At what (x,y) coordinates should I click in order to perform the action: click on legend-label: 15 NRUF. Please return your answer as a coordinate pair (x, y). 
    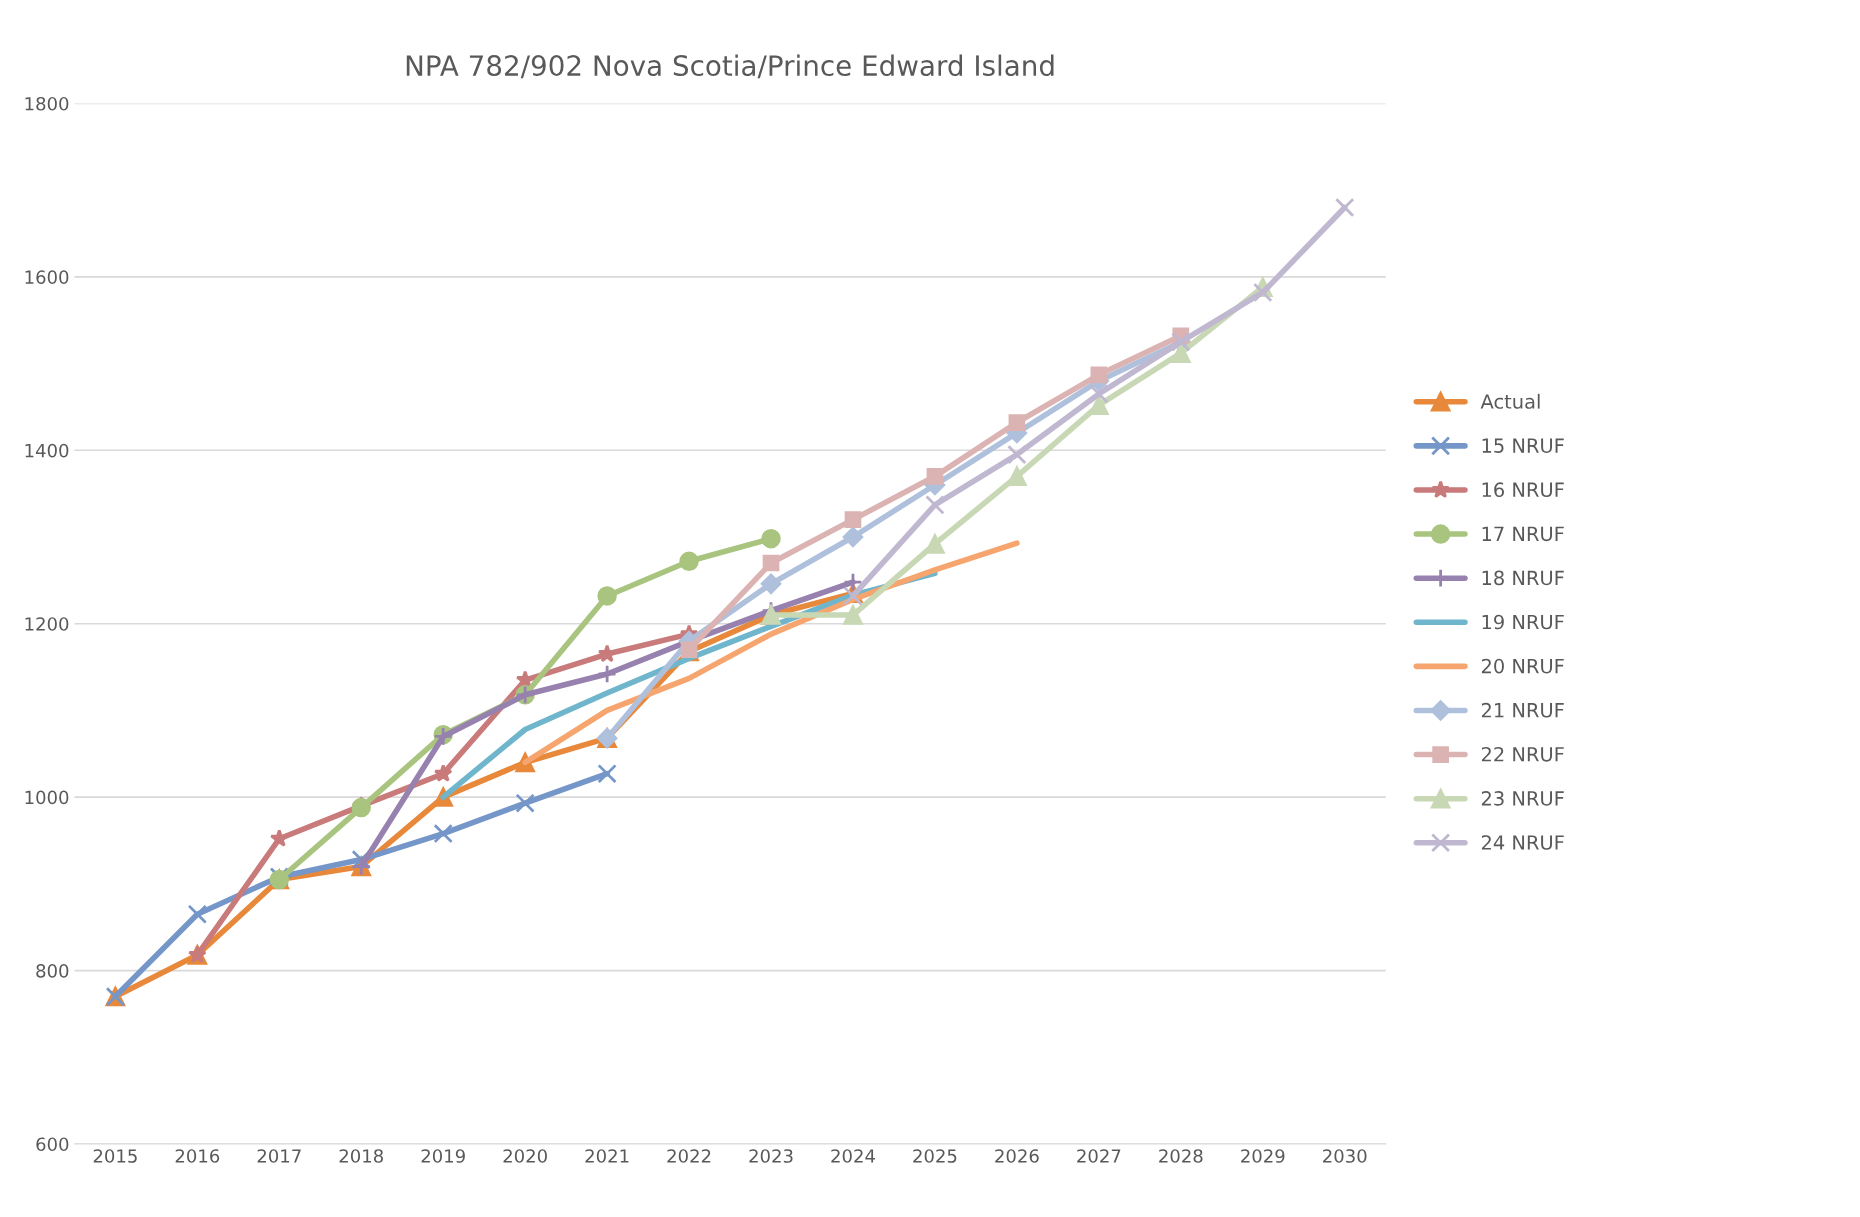
    Looking at the image, I should click on (1523, 445).